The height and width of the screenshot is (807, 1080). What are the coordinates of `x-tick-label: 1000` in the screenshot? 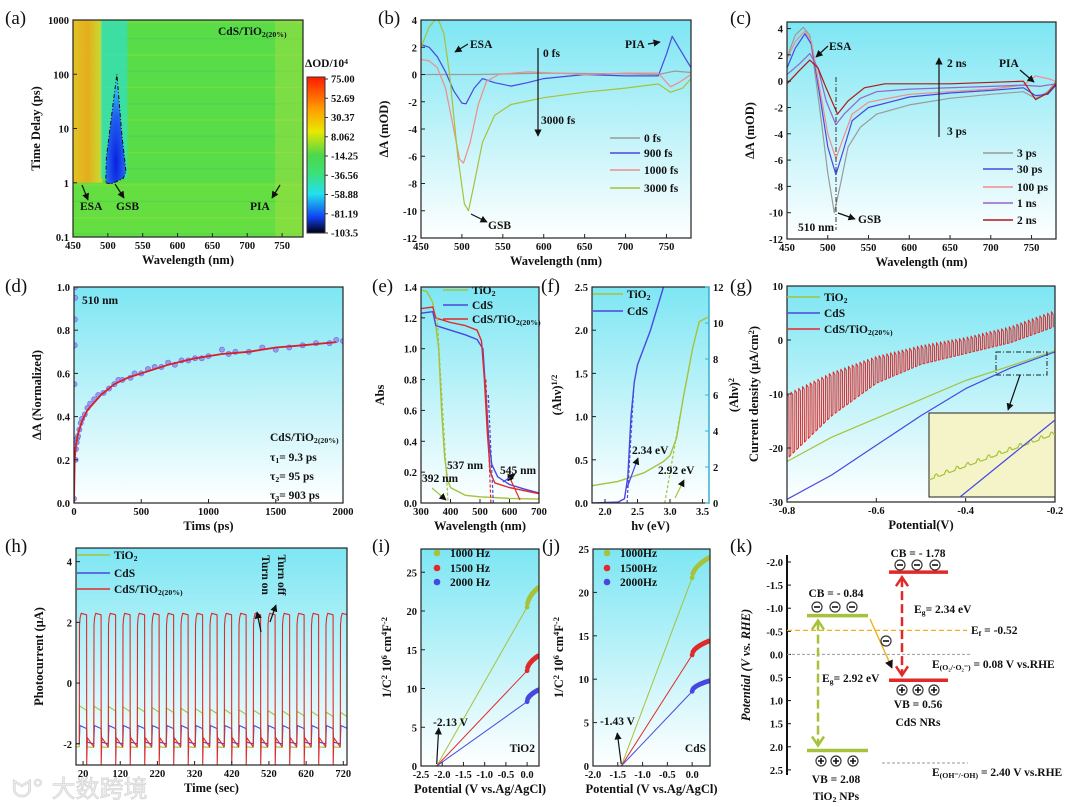 It's located at (208, 512).